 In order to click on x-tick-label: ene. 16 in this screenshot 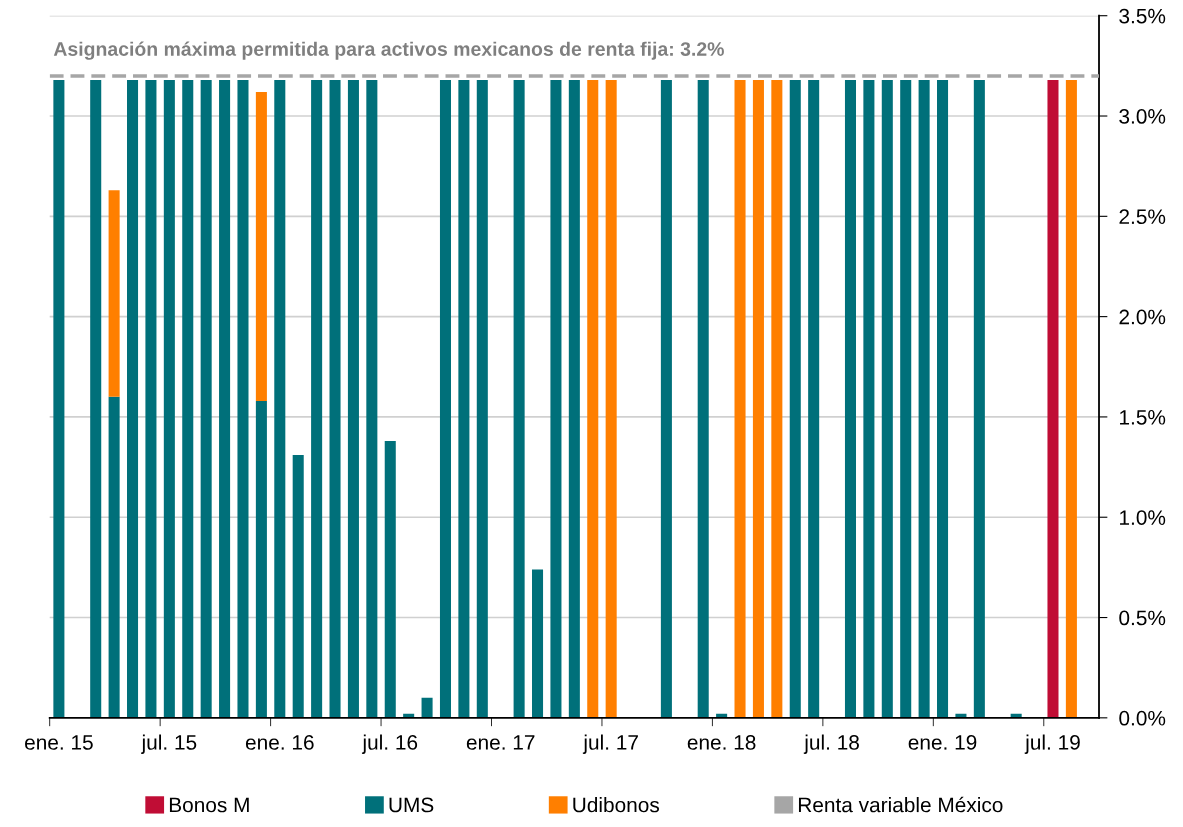, I will do `click(279, 742)`.